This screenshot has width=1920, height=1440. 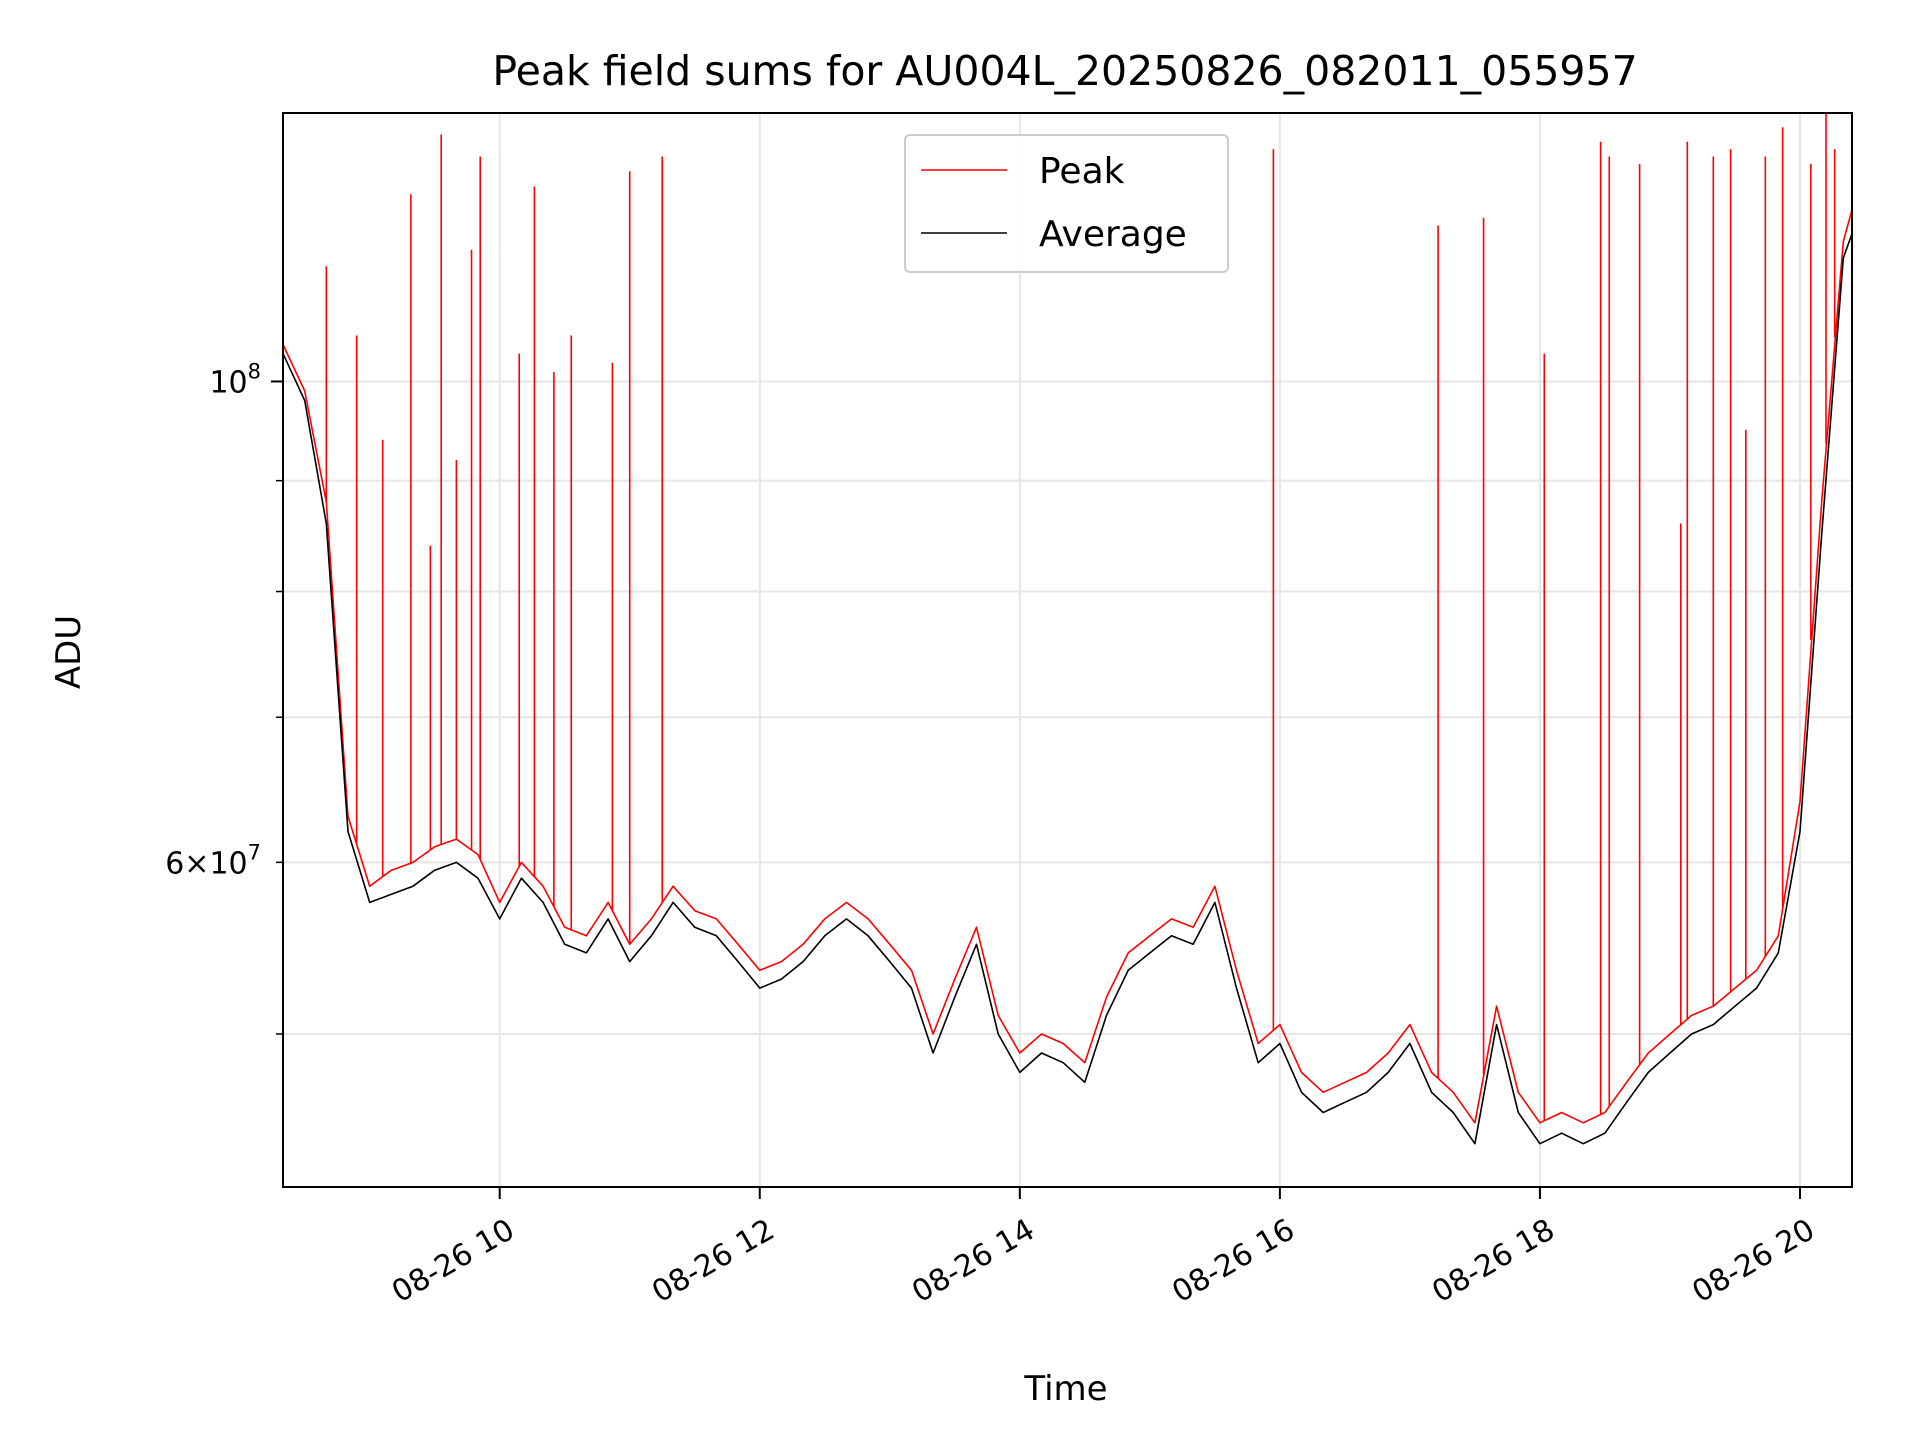 I want to click on legend-label-average: Average, so click(x=1113, y=234).